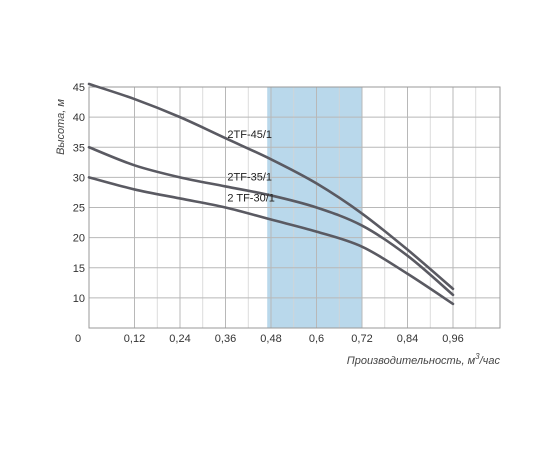 The width and height of the screenshot is (550, 450). I want to click on x-tick-label: 0,48, so click(270, 339).